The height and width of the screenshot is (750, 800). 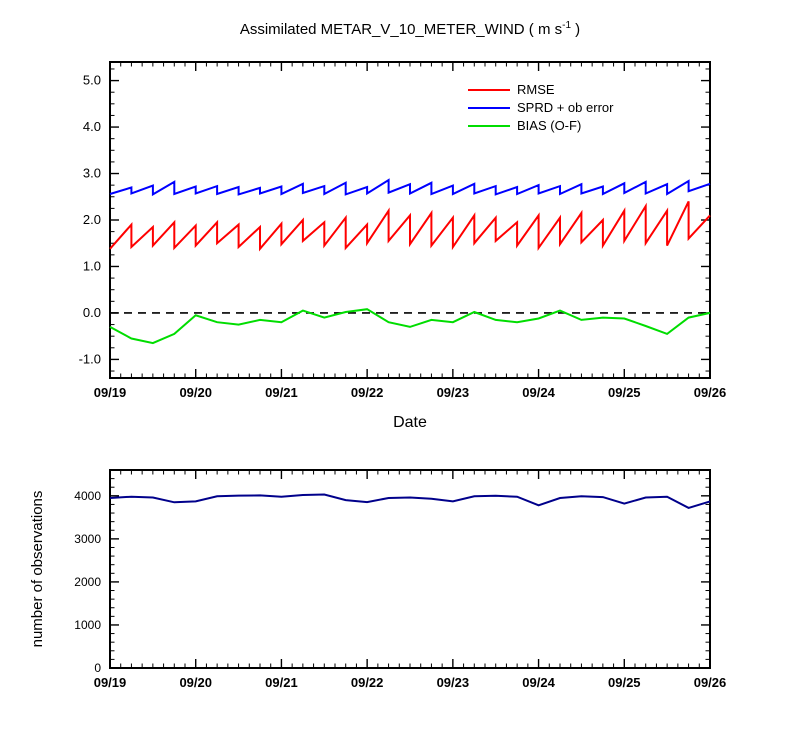 What do you see at coordinates (401, 29) in the screenshot?
I see `chart-title-text: Assimilated METAR_V_10_METER_WIND ( m s` at bounding box center [401, 29].